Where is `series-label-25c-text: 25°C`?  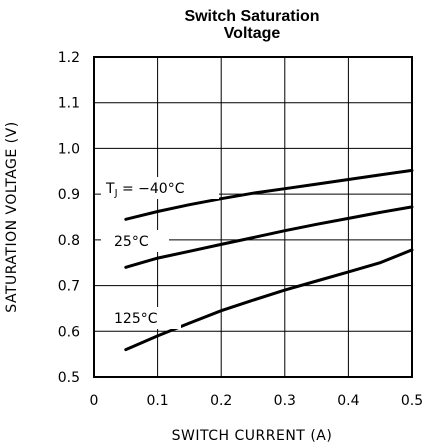 series-label-25c-text: 25°C is located at coordinates (131, 242).